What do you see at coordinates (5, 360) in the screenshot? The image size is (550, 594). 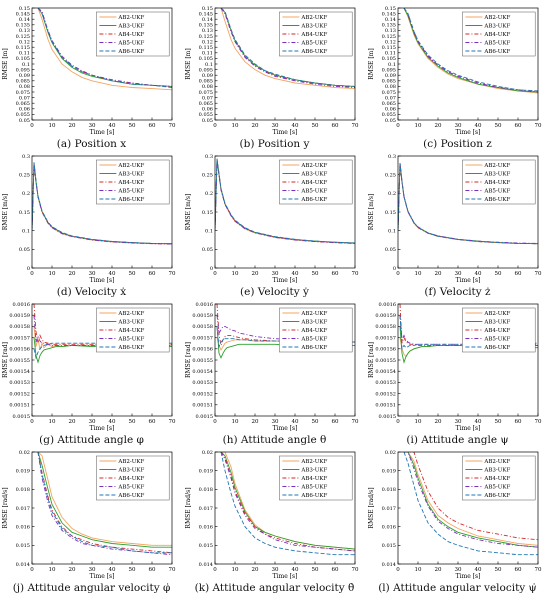 I see `y-axis-label: RMSE [rad]` at bounding box center [5, 360].